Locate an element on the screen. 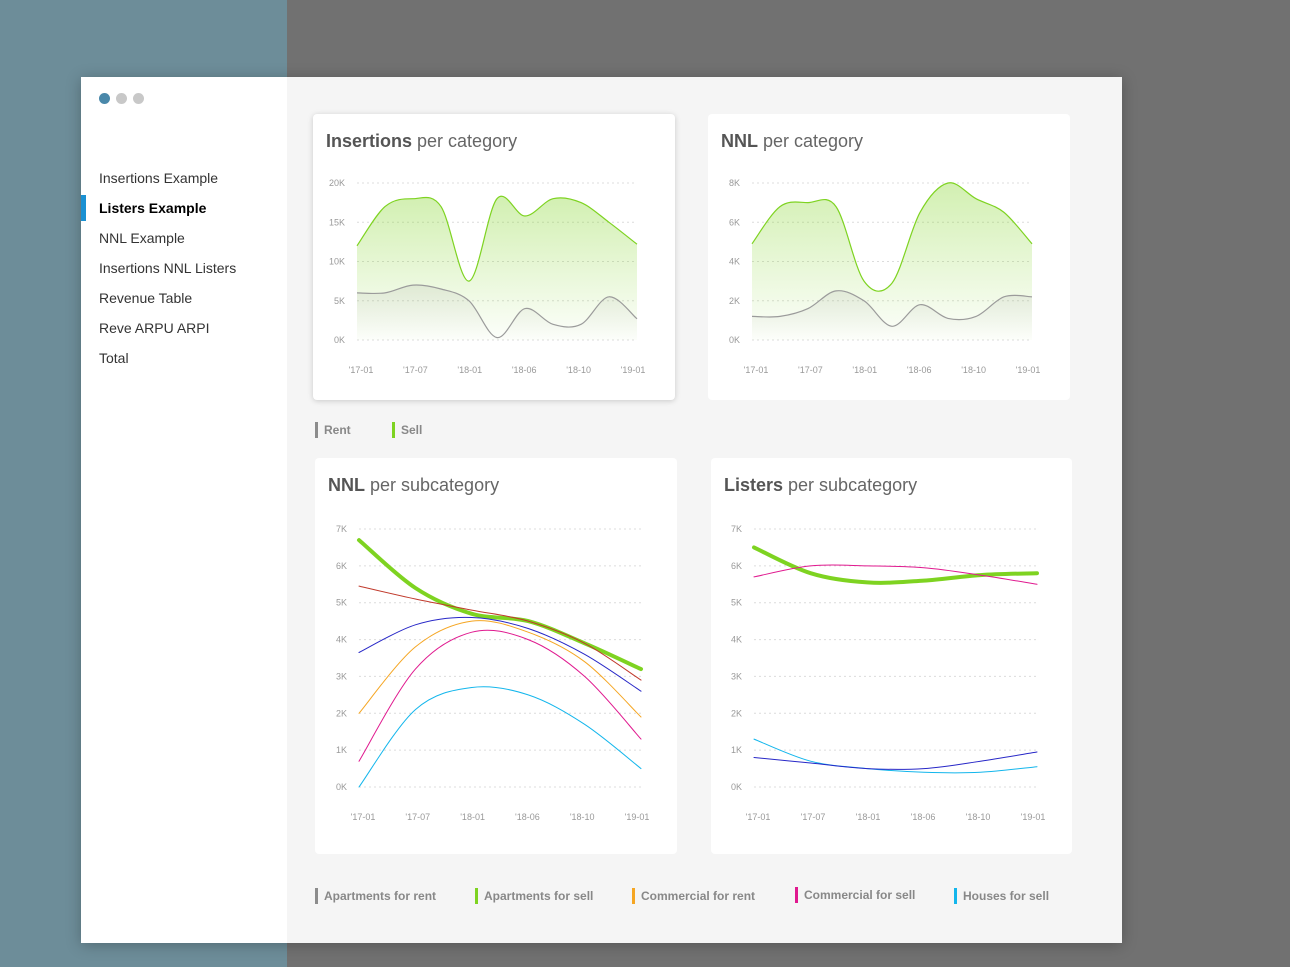  legend-item-apartments-for-rent: Apartments for rent is located at coordinates (376, 896).